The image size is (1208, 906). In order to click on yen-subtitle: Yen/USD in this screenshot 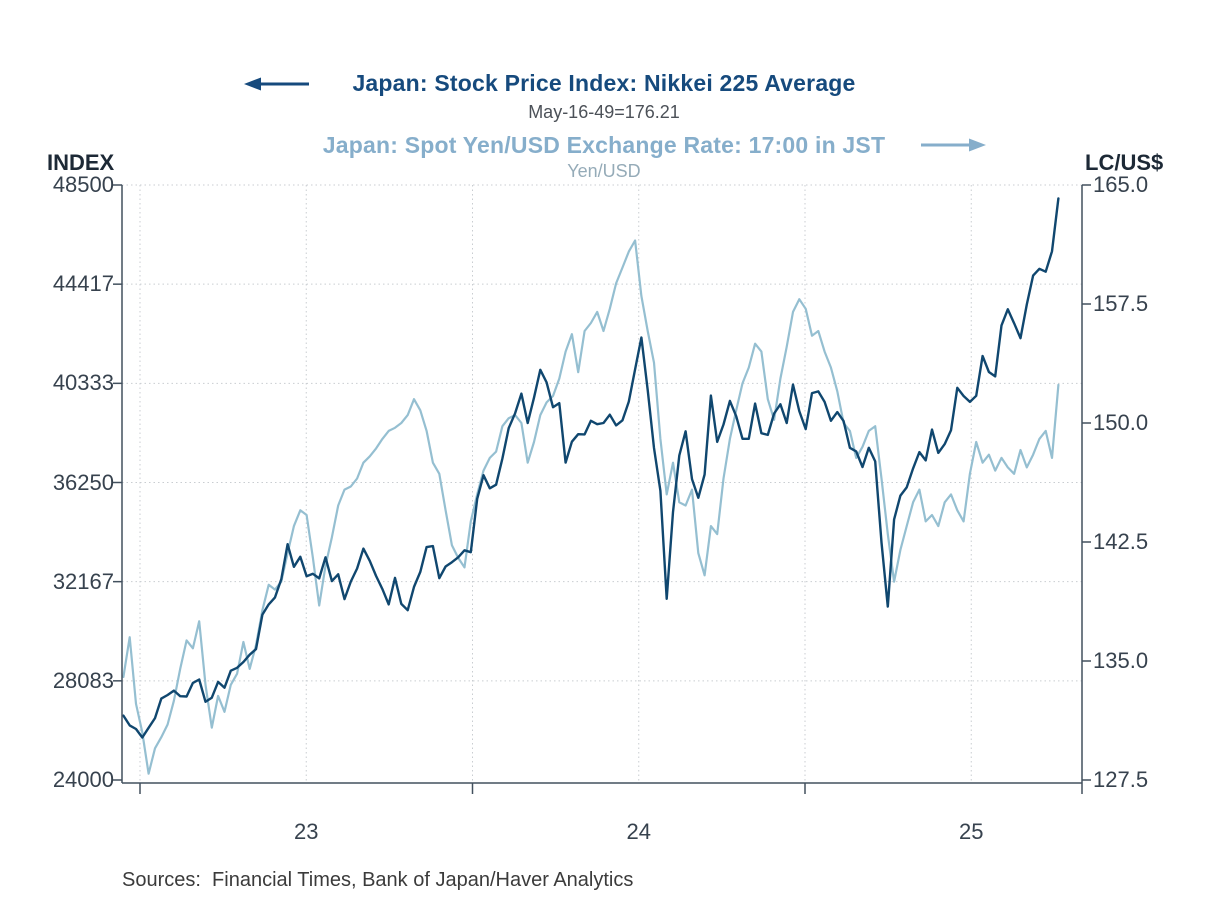, I will do `click(604, 171)`.